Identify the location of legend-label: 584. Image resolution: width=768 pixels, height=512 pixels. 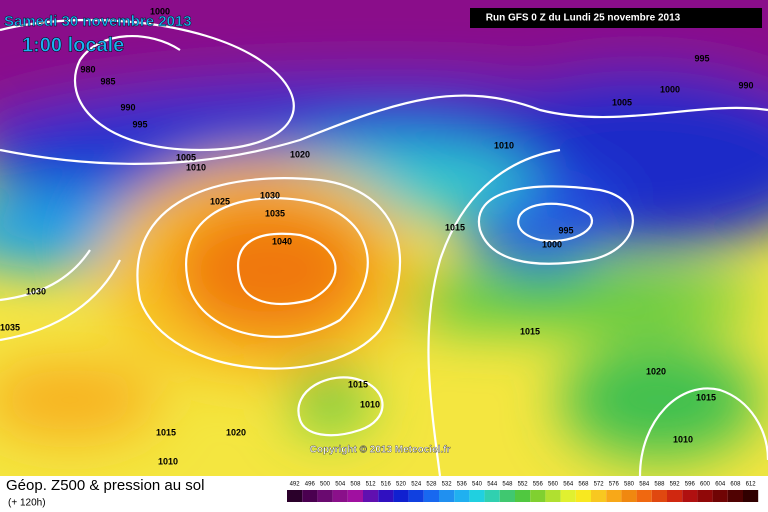
(644, 485).